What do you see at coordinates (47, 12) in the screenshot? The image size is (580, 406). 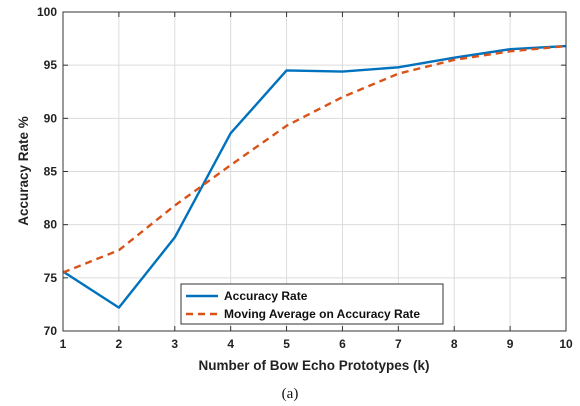 I see `y-tick-label: 100` at bounding box center [47, 12].